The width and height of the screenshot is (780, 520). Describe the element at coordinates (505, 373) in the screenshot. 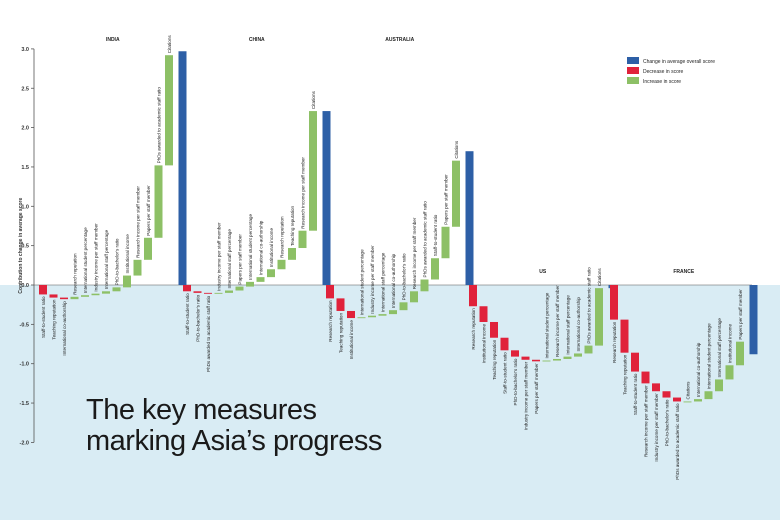

I see `step-label: Staff-to-student ratio` at that location.